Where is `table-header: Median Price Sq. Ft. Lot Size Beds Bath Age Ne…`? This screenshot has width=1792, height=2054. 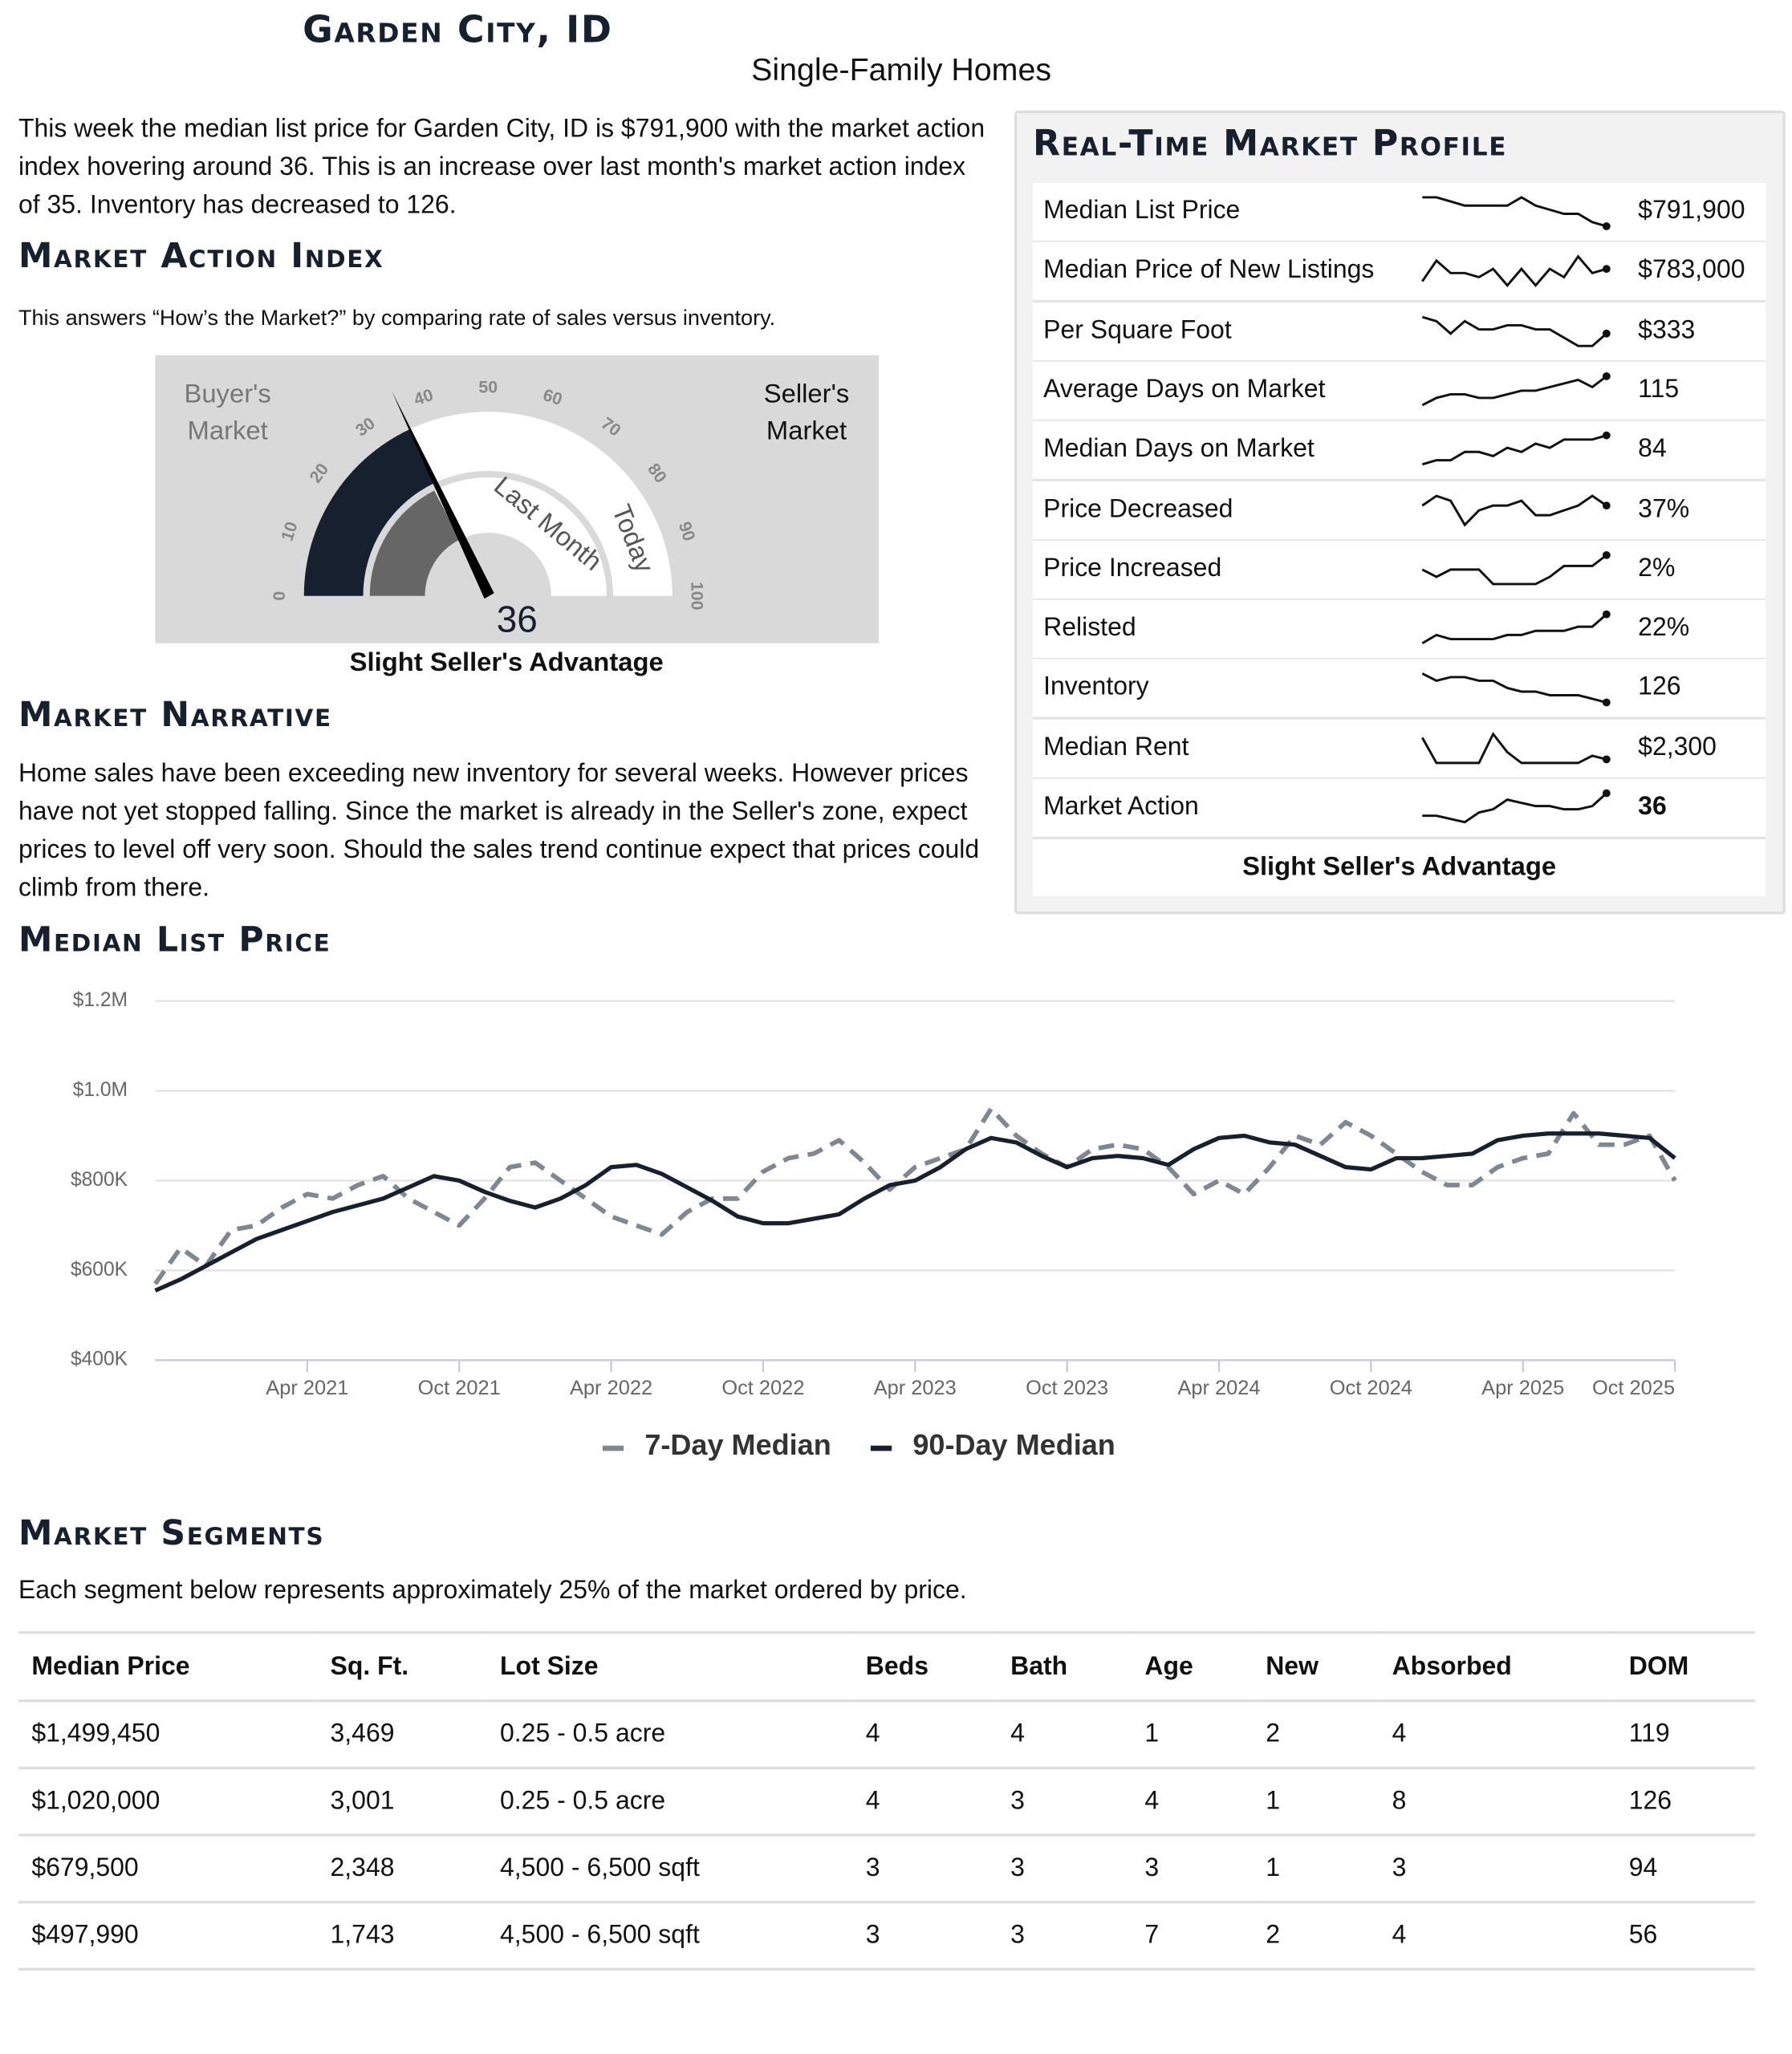
table-header: Median Price Sq. Ft. Lot Size Beds Bath Age Ne… is located at coordinates (887, 1667).